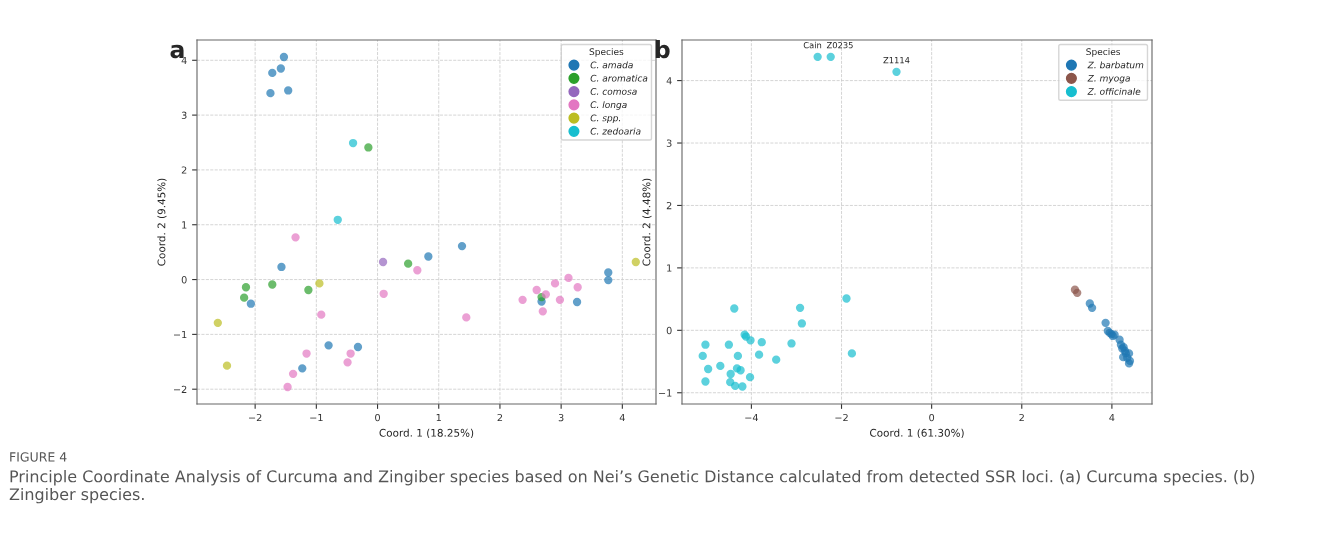 This screenshot has width=1321, height=544. What do you see at coordinates (896, 60) in the screenshot?
I see `annotation: Z1114` at bounding box center [896, 60].